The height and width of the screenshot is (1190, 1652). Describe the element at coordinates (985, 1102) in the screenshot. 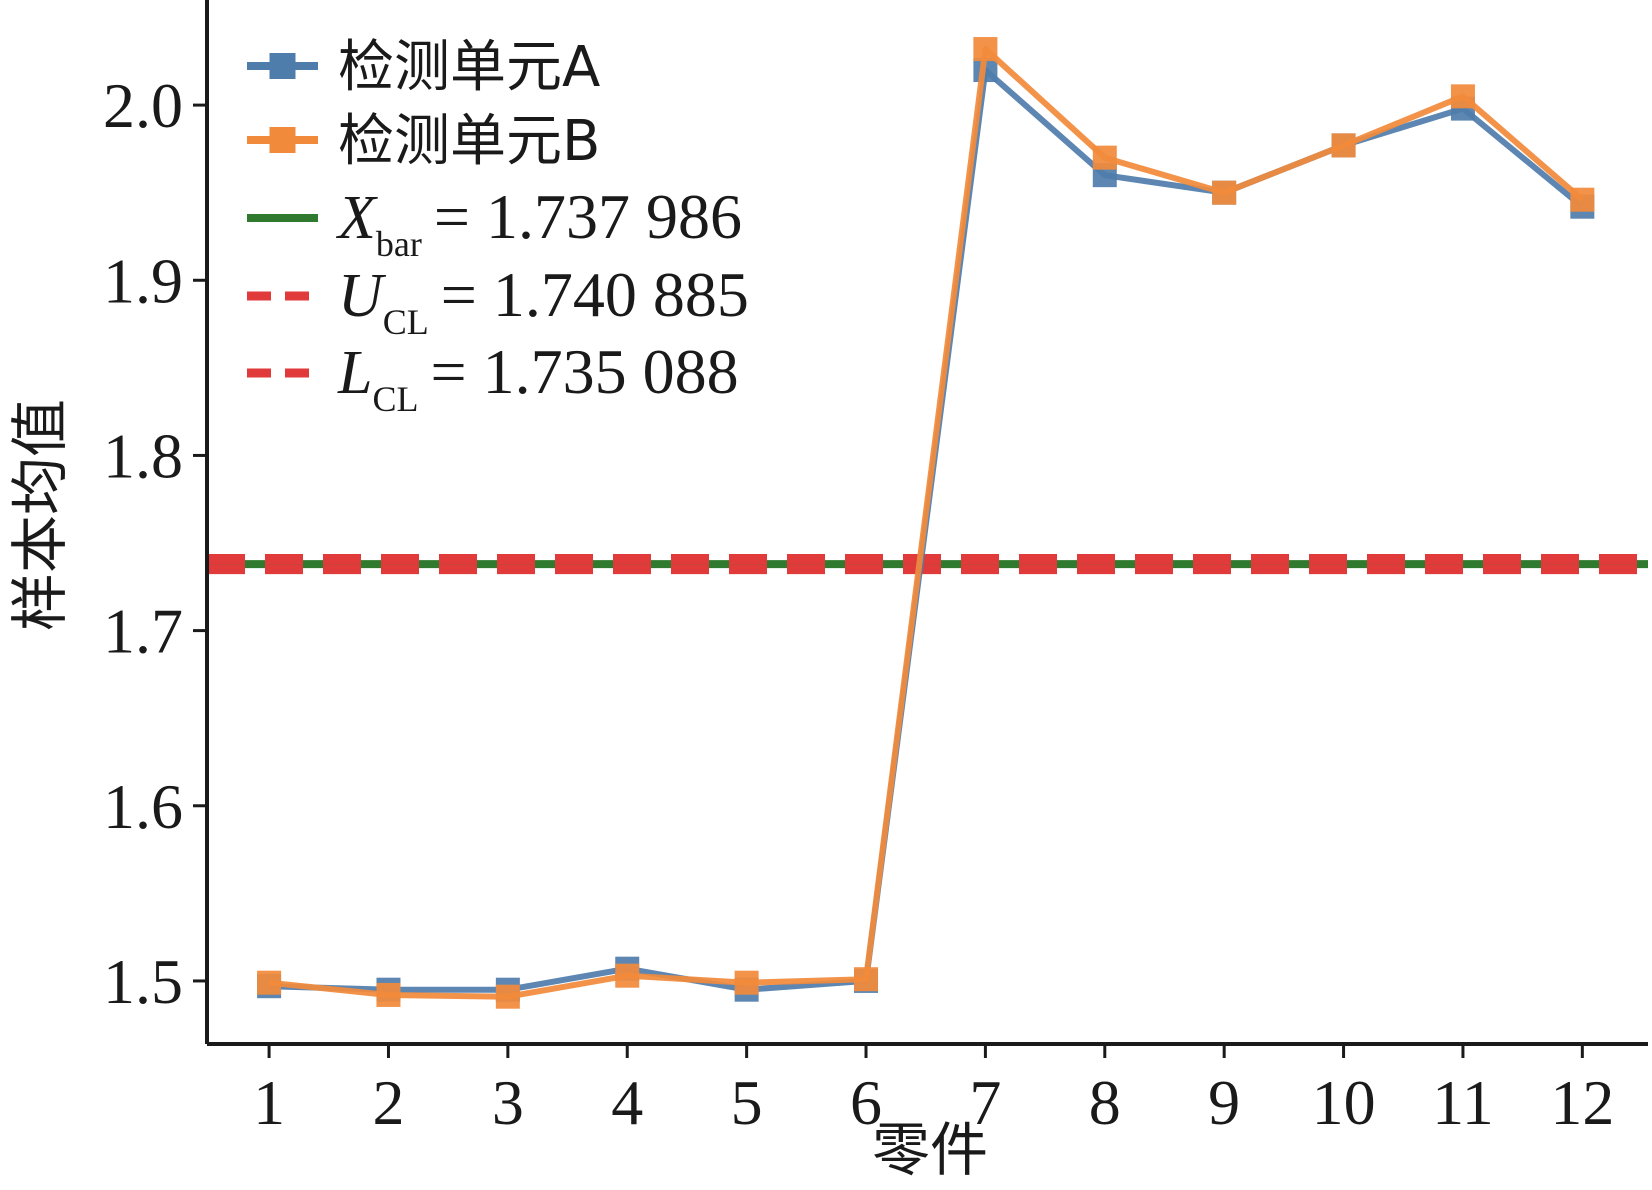

I see `x-tick-label: 7` at that location.